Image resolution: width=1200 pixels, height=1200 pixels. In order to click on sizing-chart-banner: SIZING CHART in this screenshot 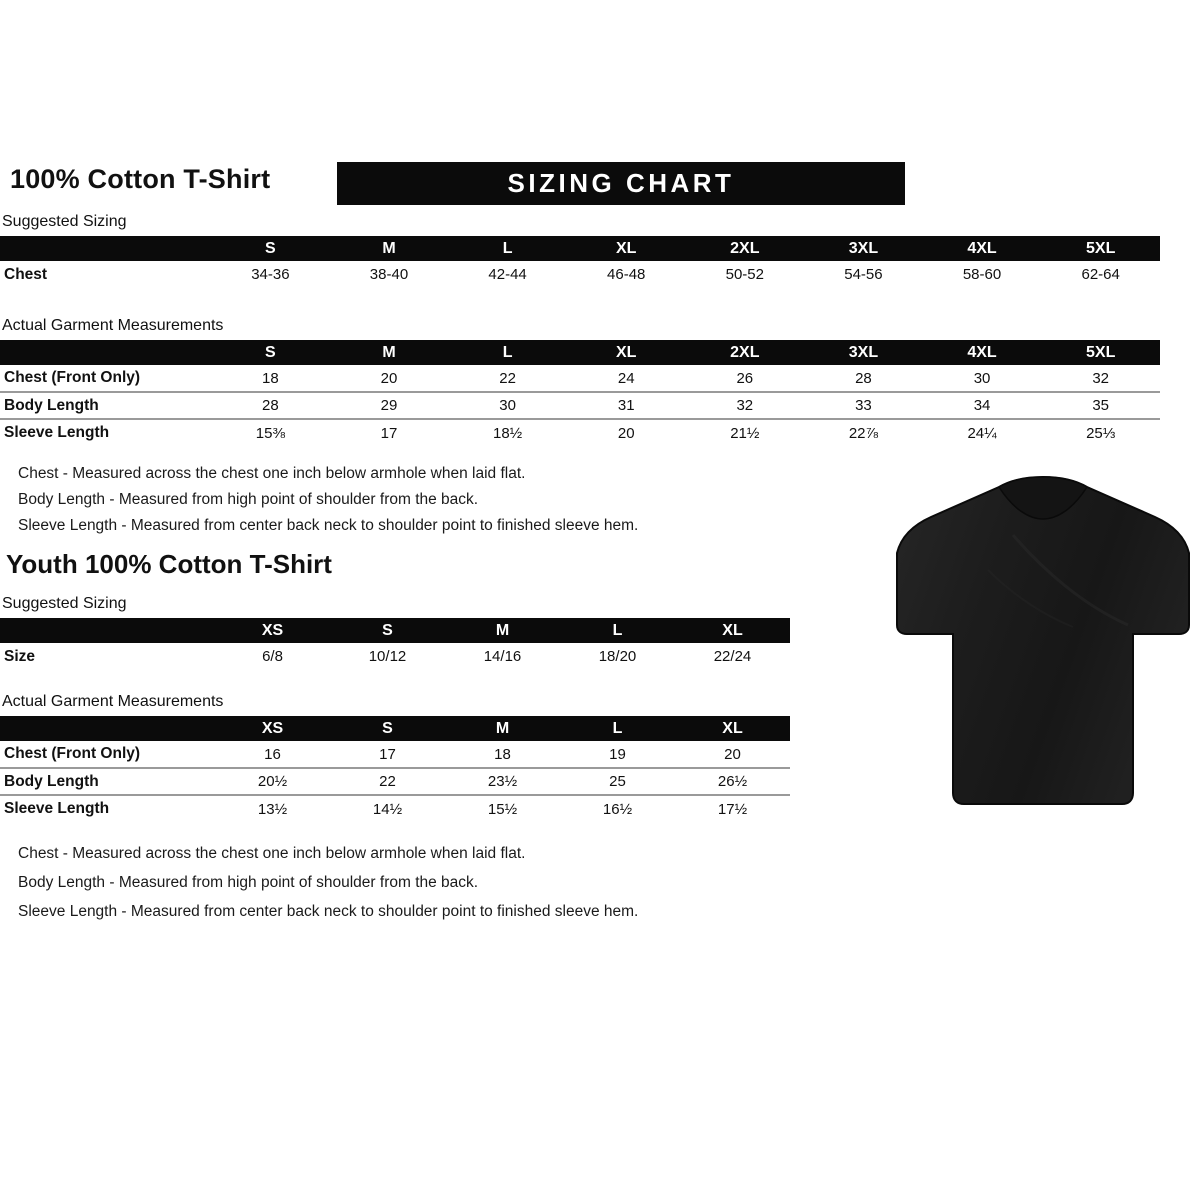, I will do `click(621, 183)`.